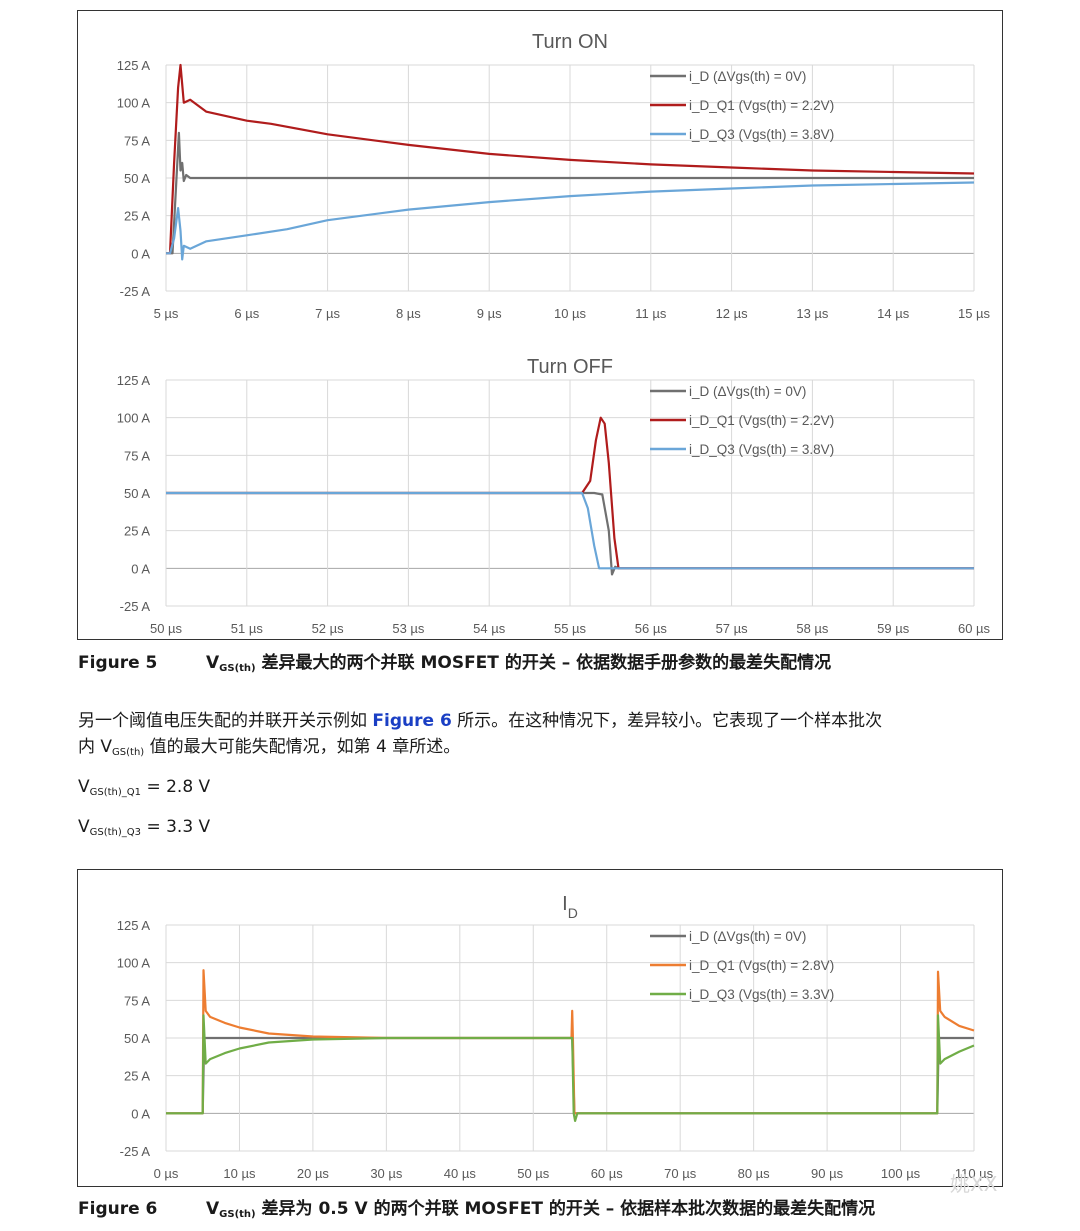 This screenshot has height=1231, width=1080. What do you see at coordinates (974, 313) in the screenshot?
I see `x-tick-label: 15 µs` at bounding box center [974, 313].